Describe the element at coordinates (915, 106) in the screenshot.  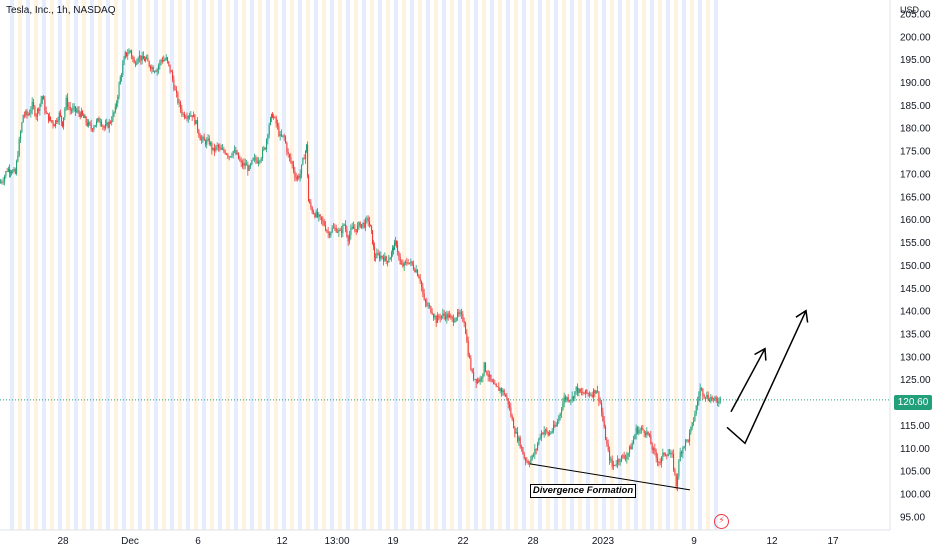
I see `price-tick-label: 185.00` at that location.